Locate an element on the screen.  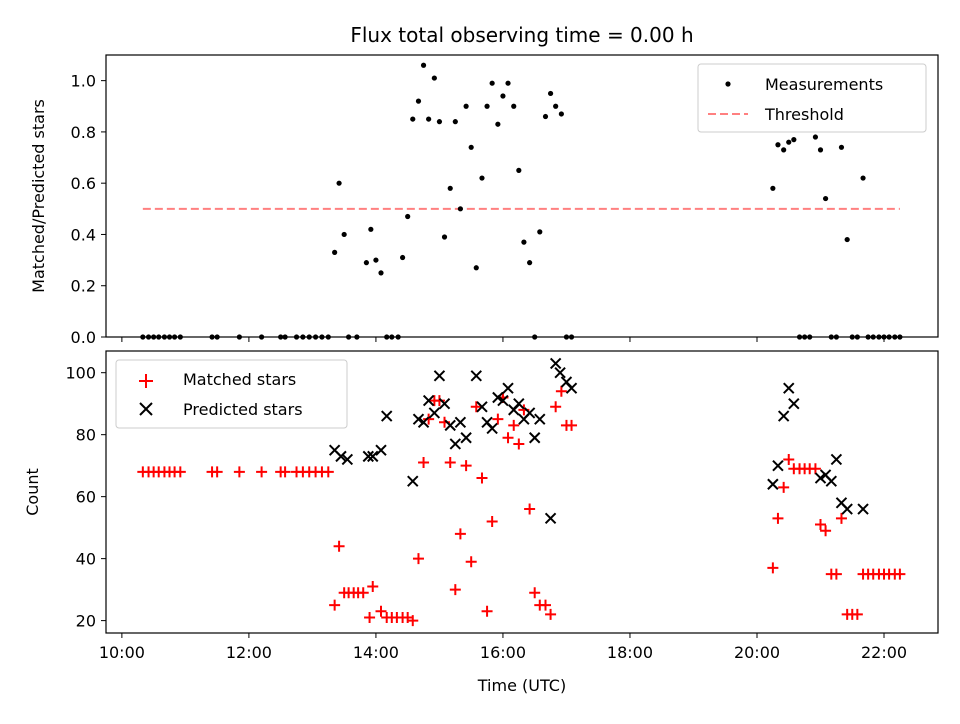
y-tick-label: 20 is located at coordinates (86, 621).